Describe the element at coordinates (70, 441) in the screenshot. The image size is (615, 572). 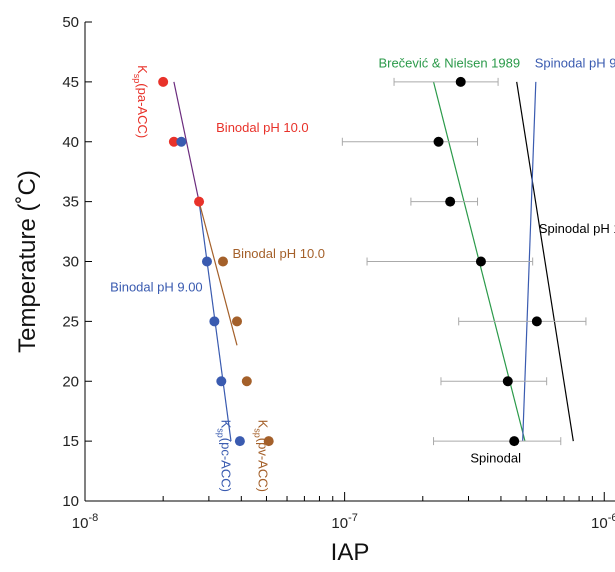
I see `y-tick-label: 15` at that location.